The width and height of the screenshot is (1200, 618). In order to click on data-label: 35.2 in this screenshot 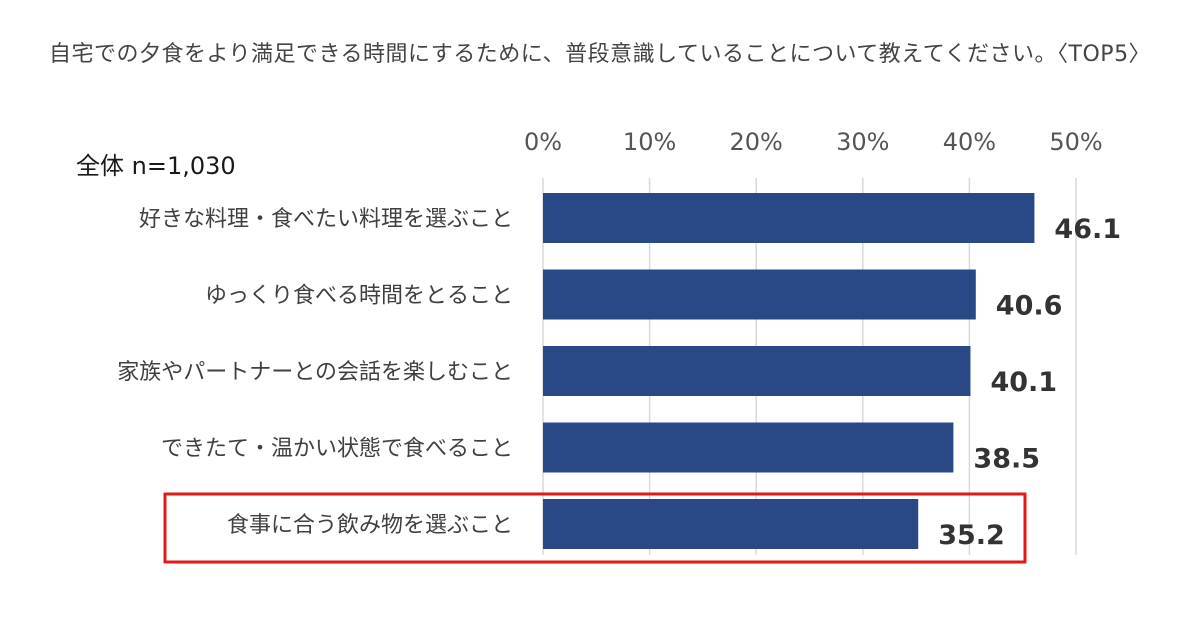, I will do `click(971, 535)`.